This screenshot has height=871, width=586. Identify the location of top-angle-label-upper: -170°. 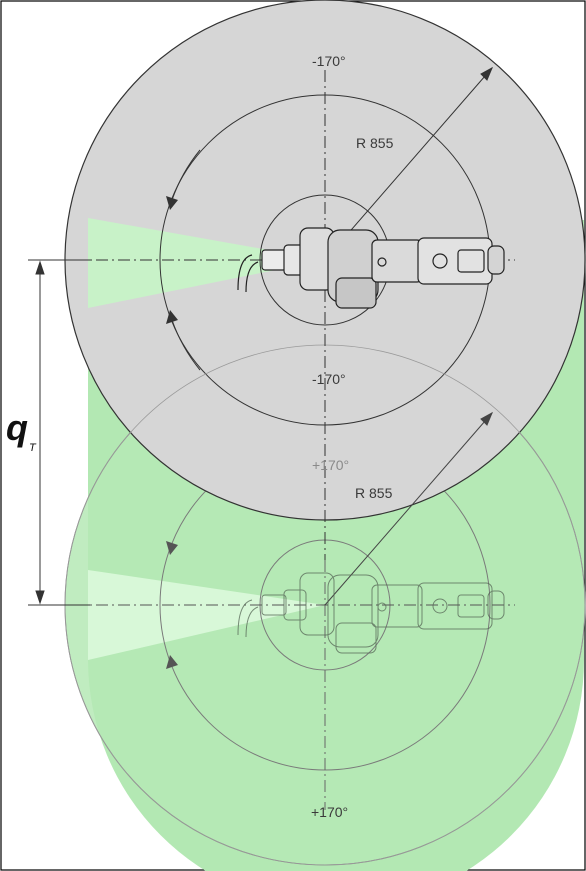
(329, 61).